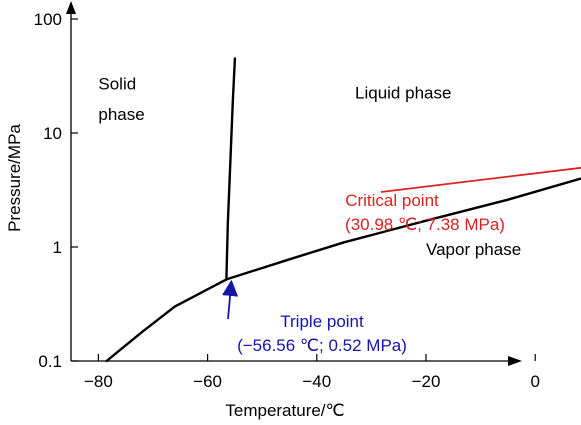  I want to click on x-tick-label: −40, so click(316, 381).